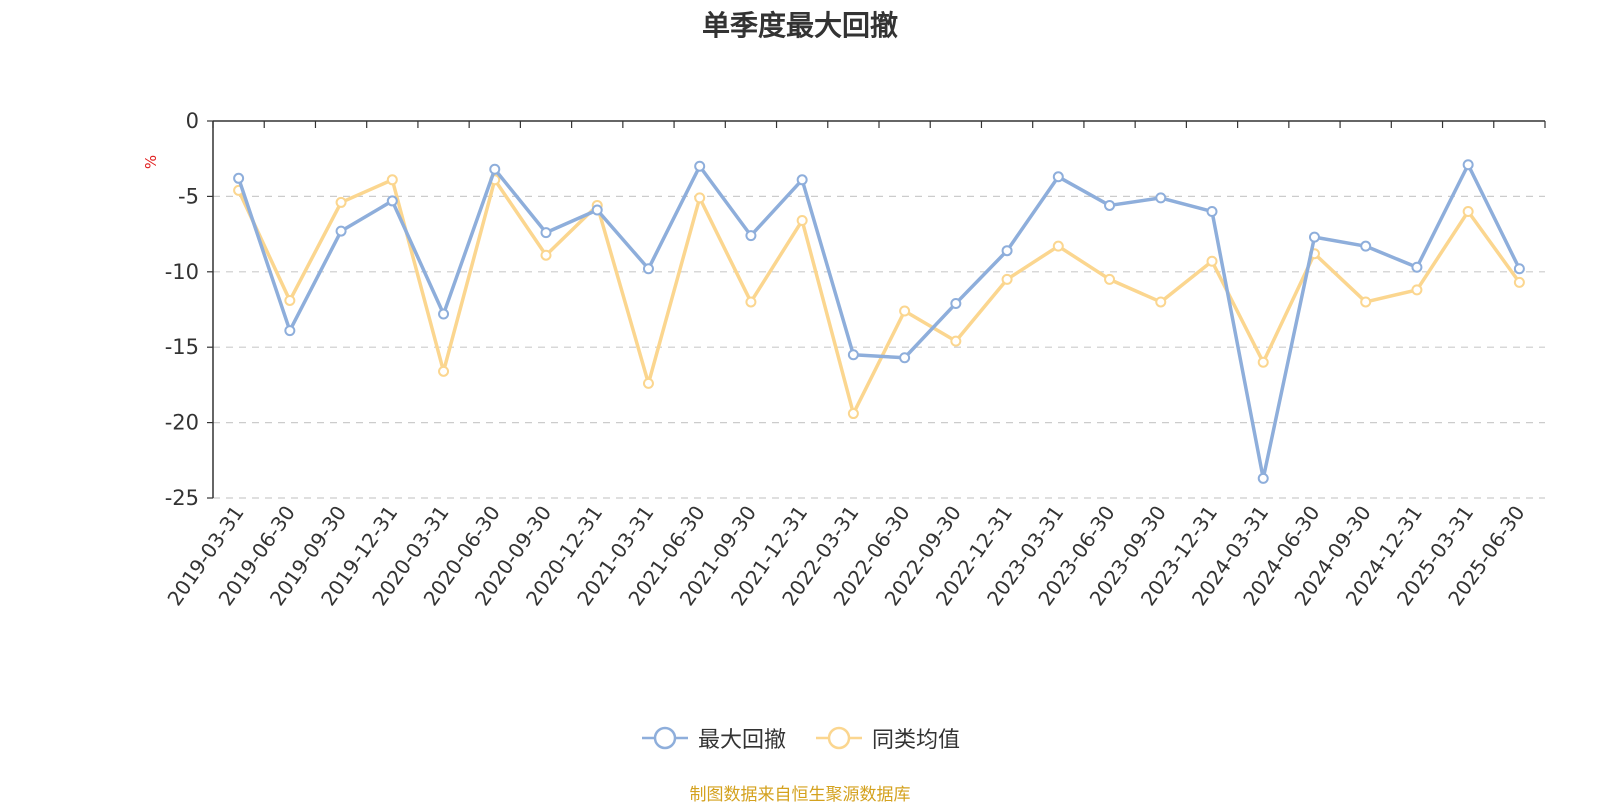 The width and height of the screenshot is (1600, 805). I want to click on legend: 最大回撤 同类均值, so click(800, 738).